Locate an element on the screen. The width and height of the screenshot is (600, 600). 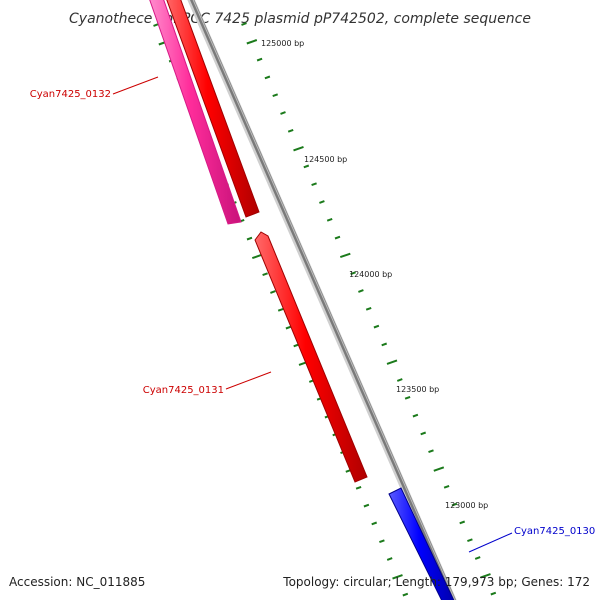
gene-cyan7425-0132-arrow is located at coordinates (212, 109).